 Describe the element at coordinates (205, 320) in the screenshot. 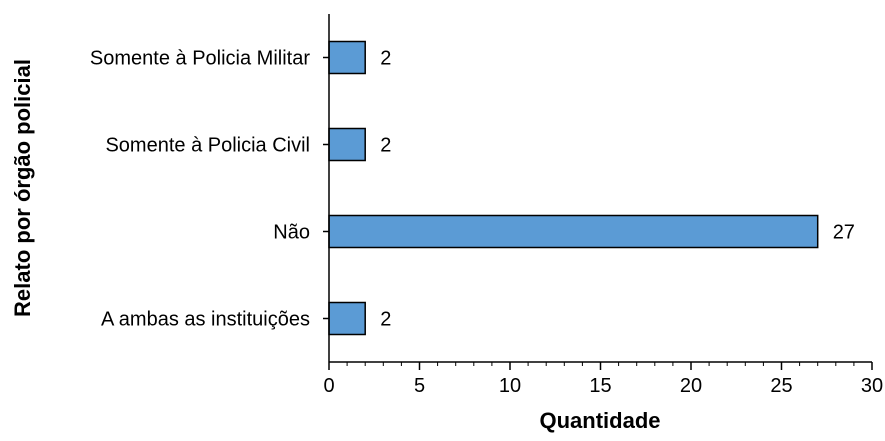

I see `category-label-3: A ambas as instituições` at that location.